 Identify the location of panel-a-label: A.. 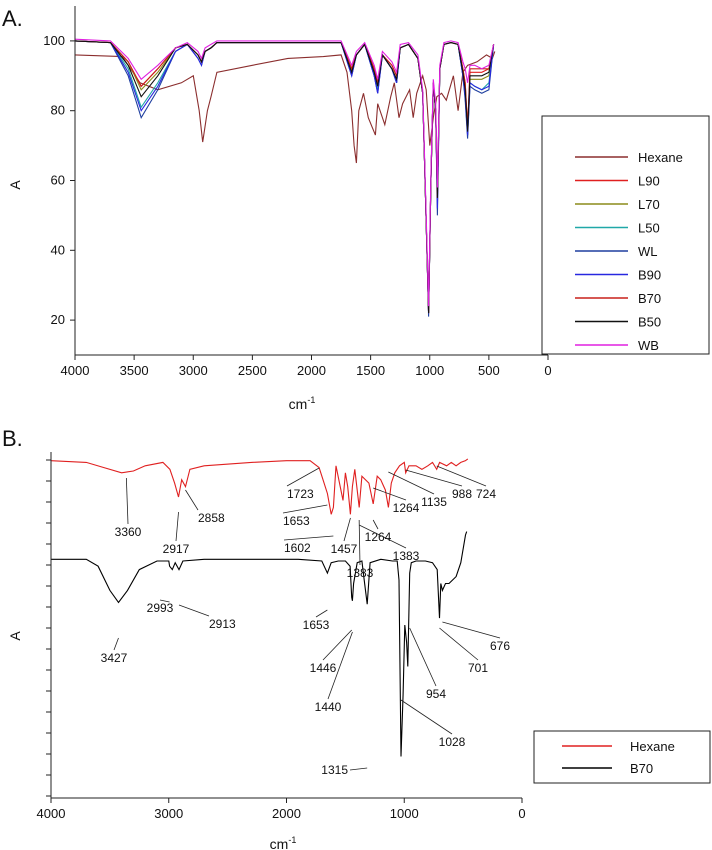
(12, 18).